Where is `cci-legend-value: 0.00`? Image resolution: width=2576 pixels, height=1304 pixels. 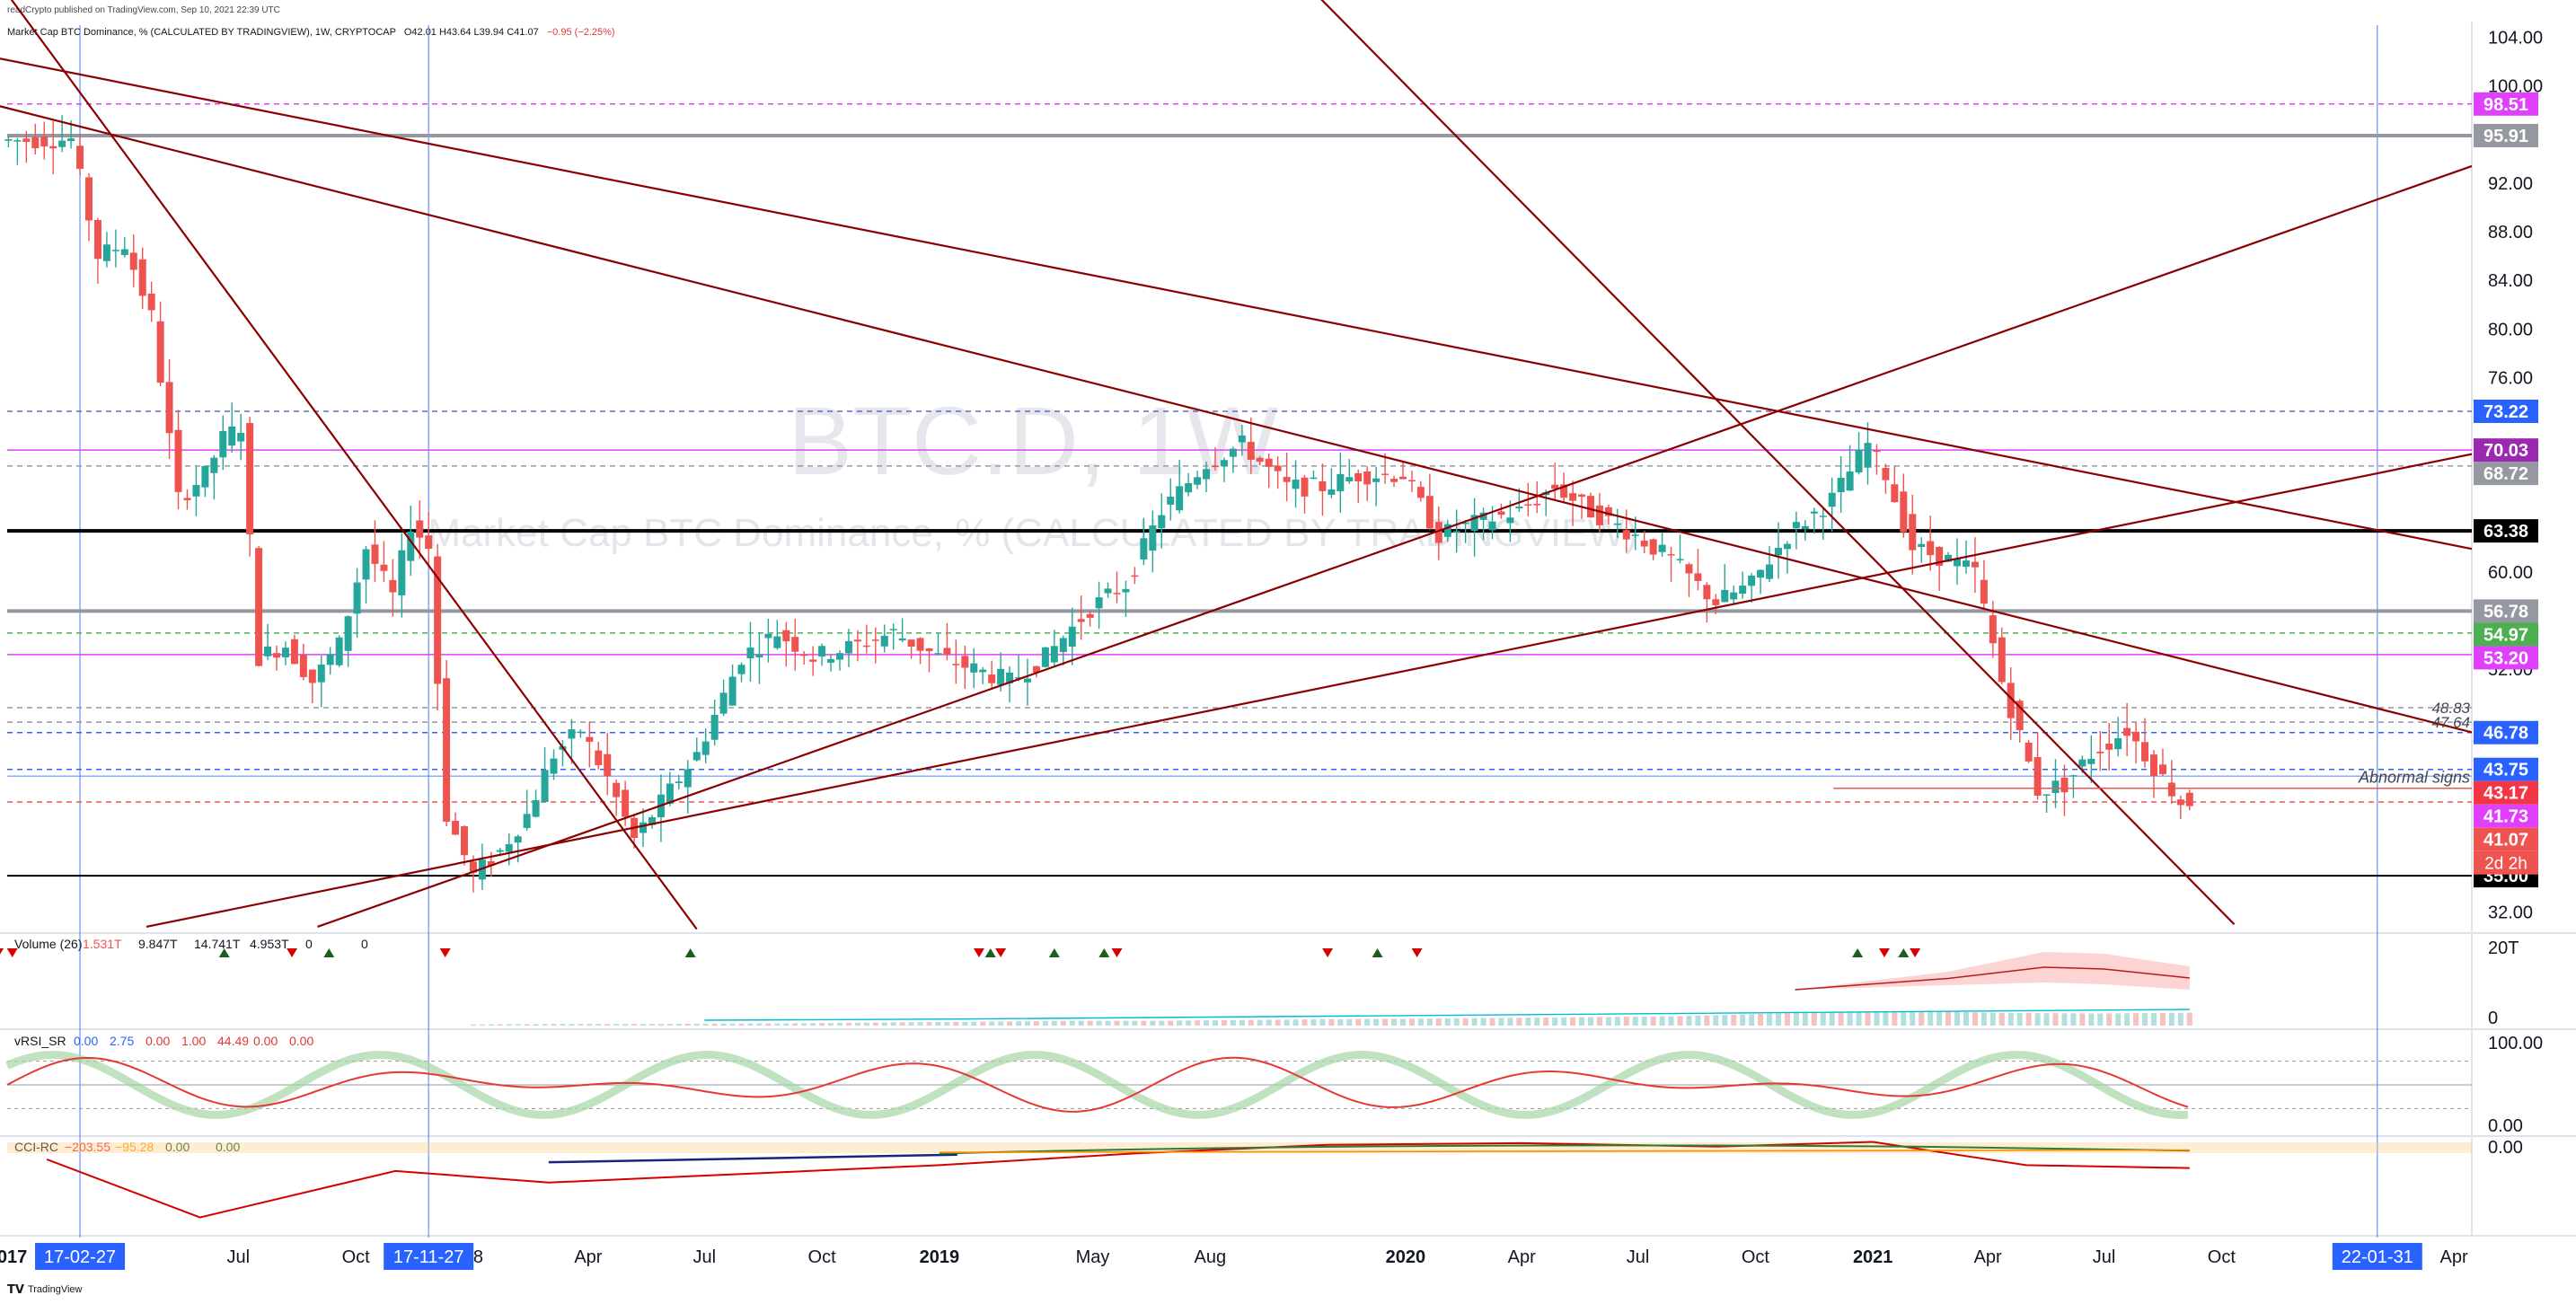 cci-legend-value: 0.00 is located at coordinates (228, 1147).